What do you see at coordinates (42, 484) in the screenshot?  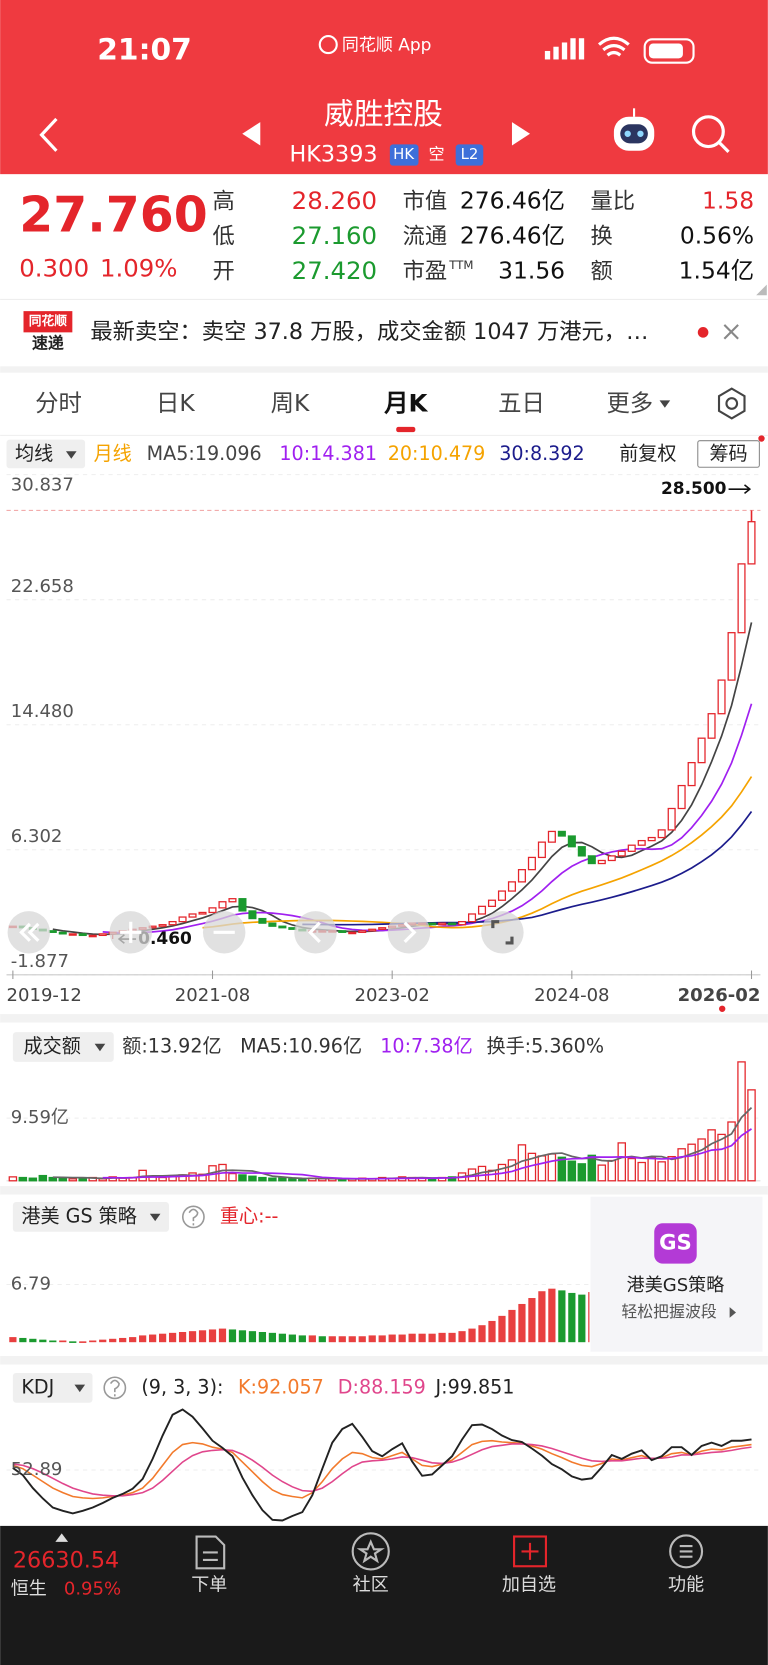 I see `y-tick-label: 30.837` at bounding box center [42, 484].